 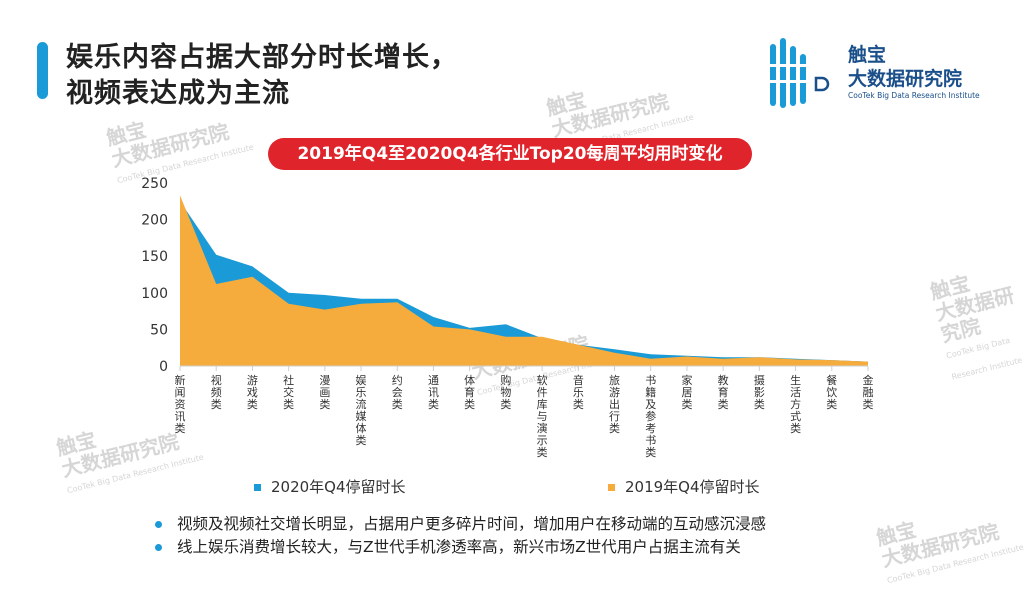 What do you see at coordinates (723, 392) in the screenshot?
I see `x-tick-label: 教育类` at bounding box center [723, 392].